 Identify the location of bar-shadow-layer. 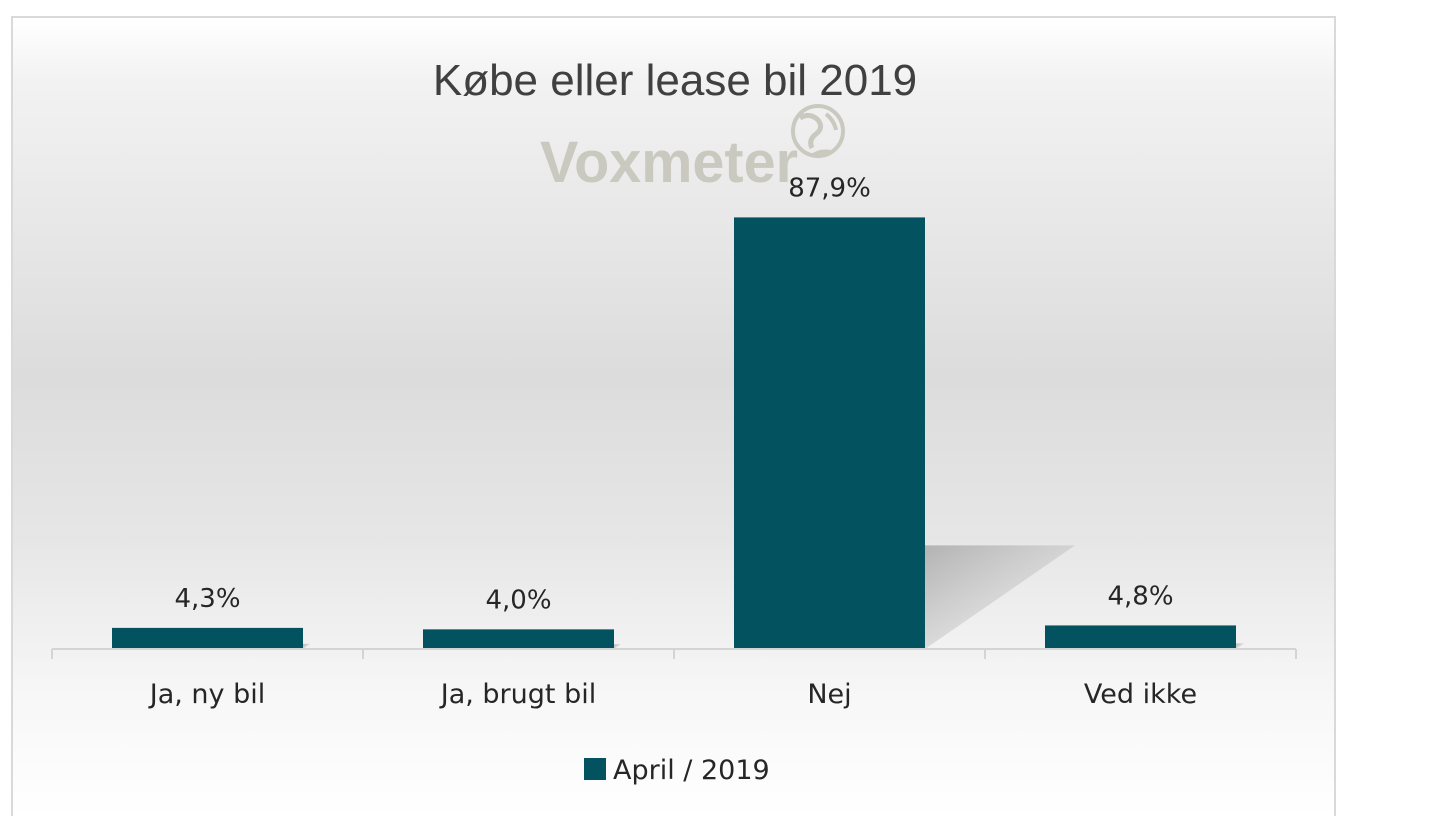
(774, 597).